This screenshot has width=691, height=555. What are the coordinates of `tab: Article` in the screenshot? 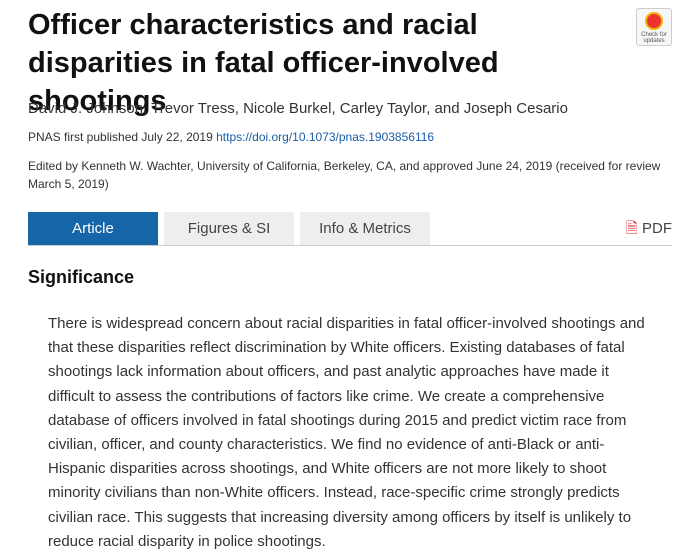 It's located at (93, 228).